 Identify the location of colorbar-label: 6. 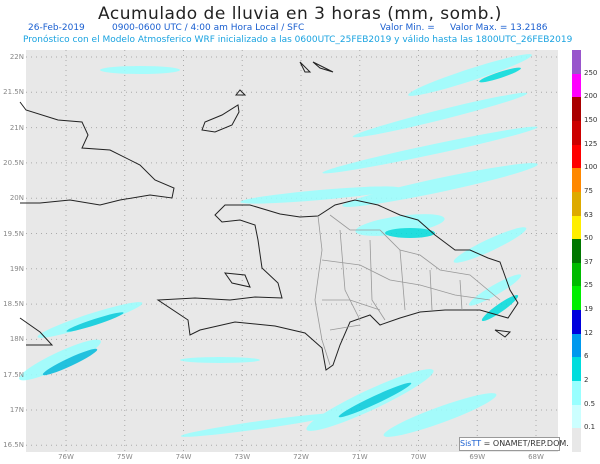
(586, 356).